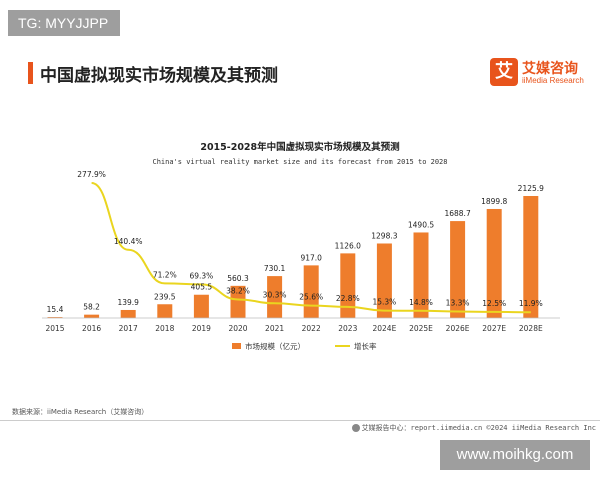 The width and height of the screenshot is (600, 480). I want to click on bar-2024E, so click(384, 280).